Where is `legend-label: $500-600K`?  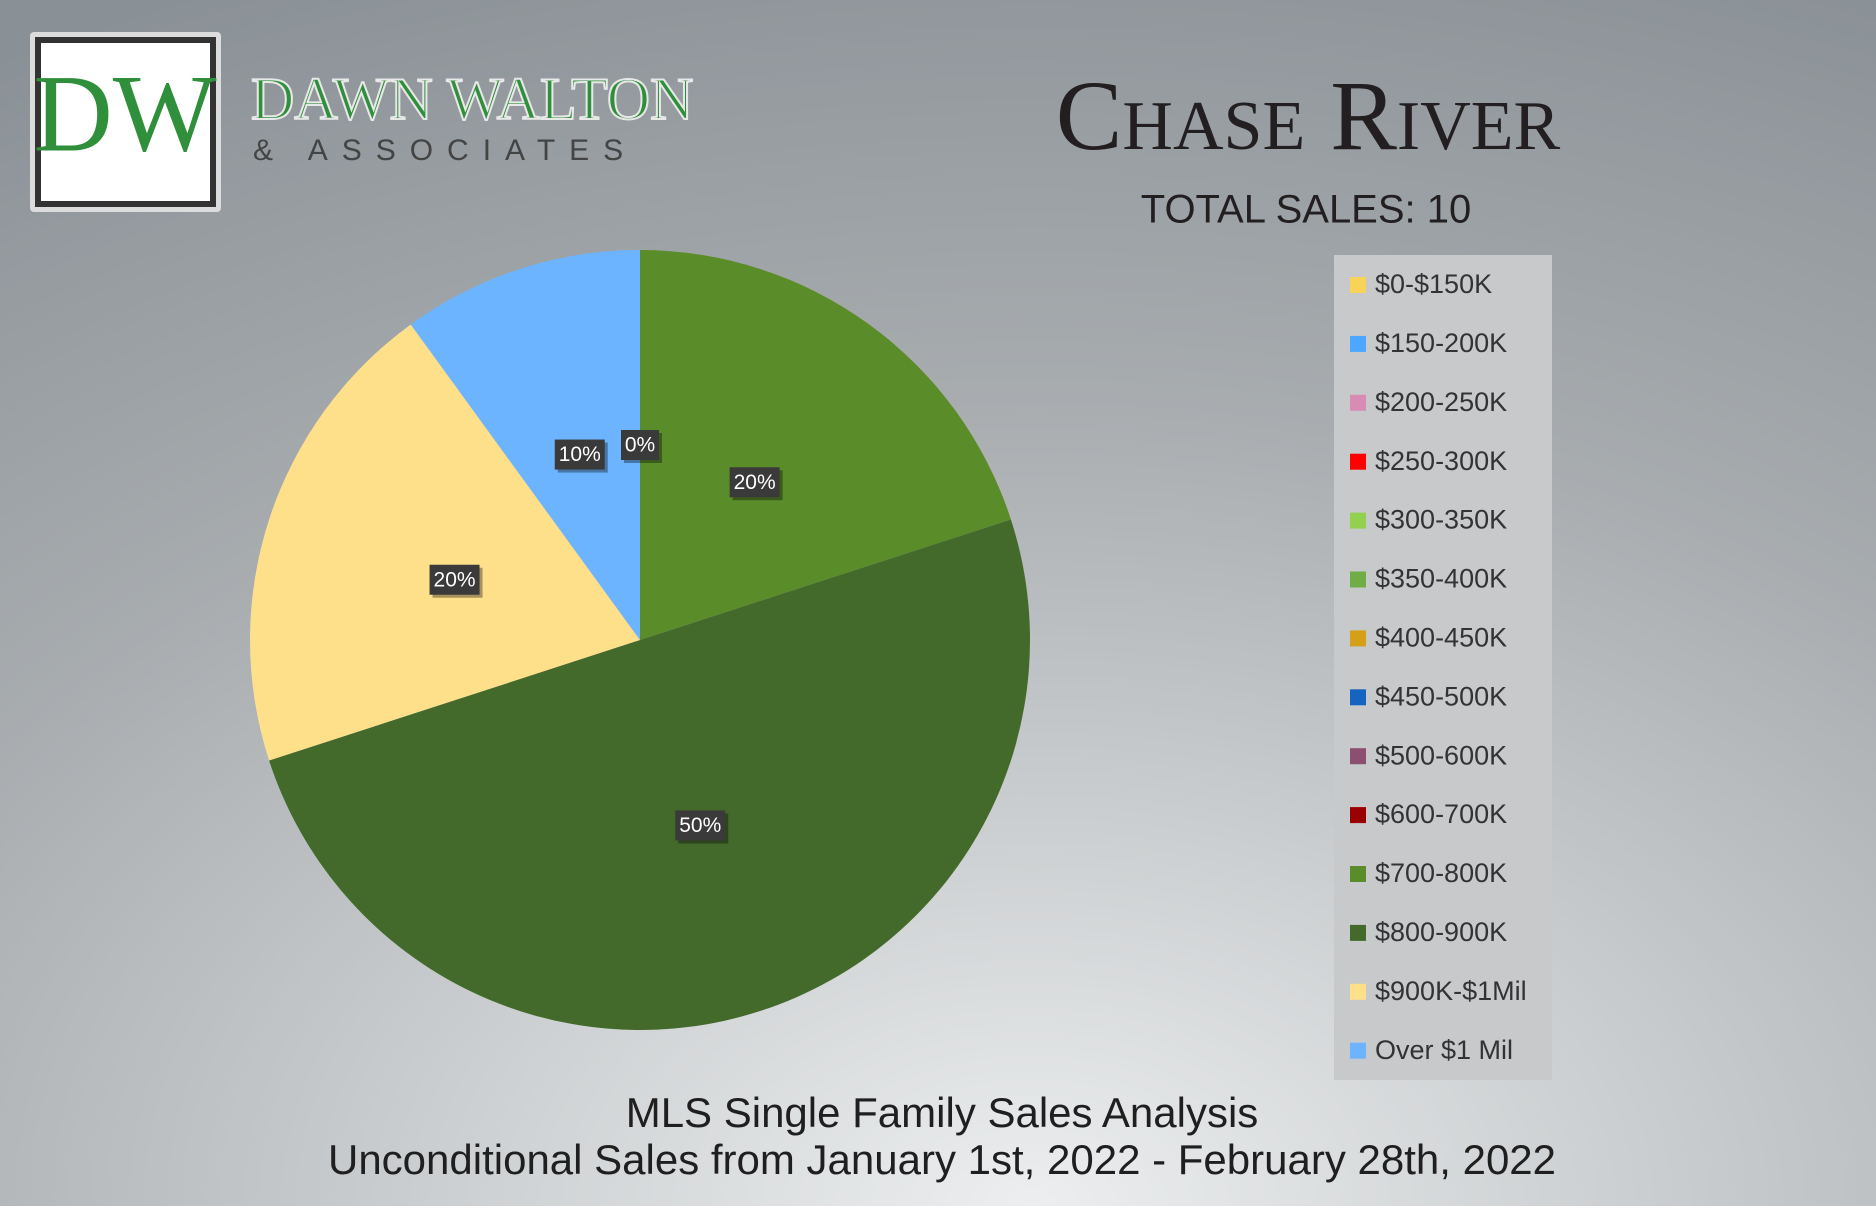
legend-label: $500-600K is located at coordinates (1441, 755).